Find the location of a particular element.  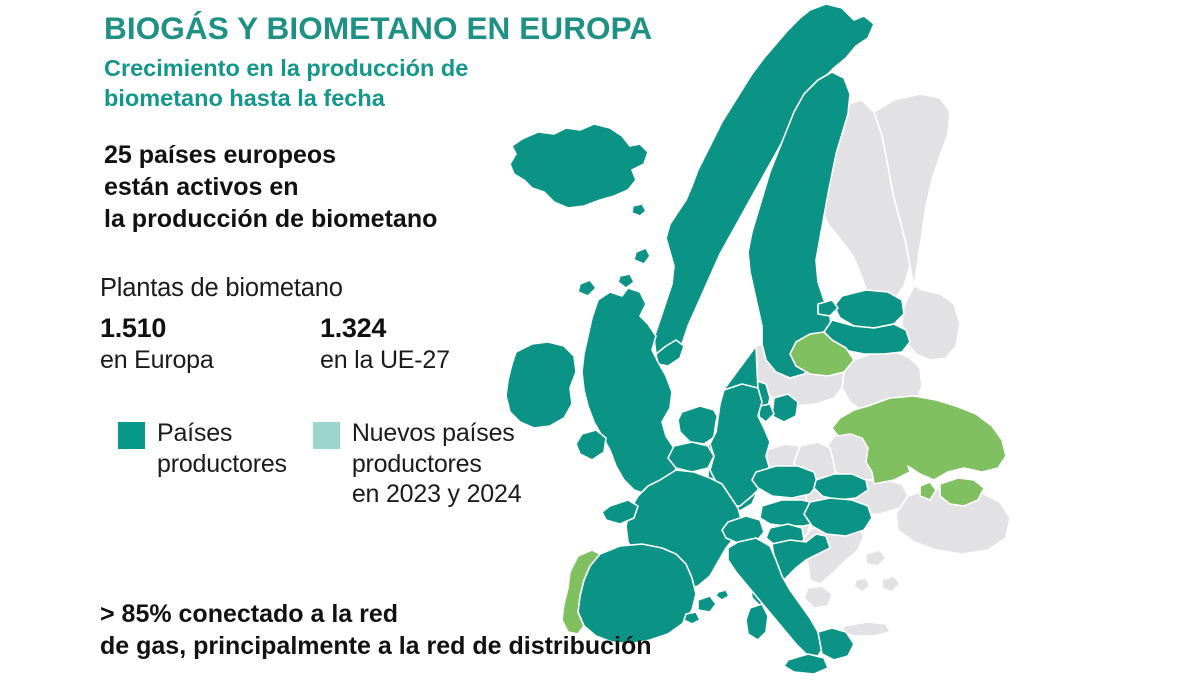

country-uk-shetland is located at coordinates (642, 256).